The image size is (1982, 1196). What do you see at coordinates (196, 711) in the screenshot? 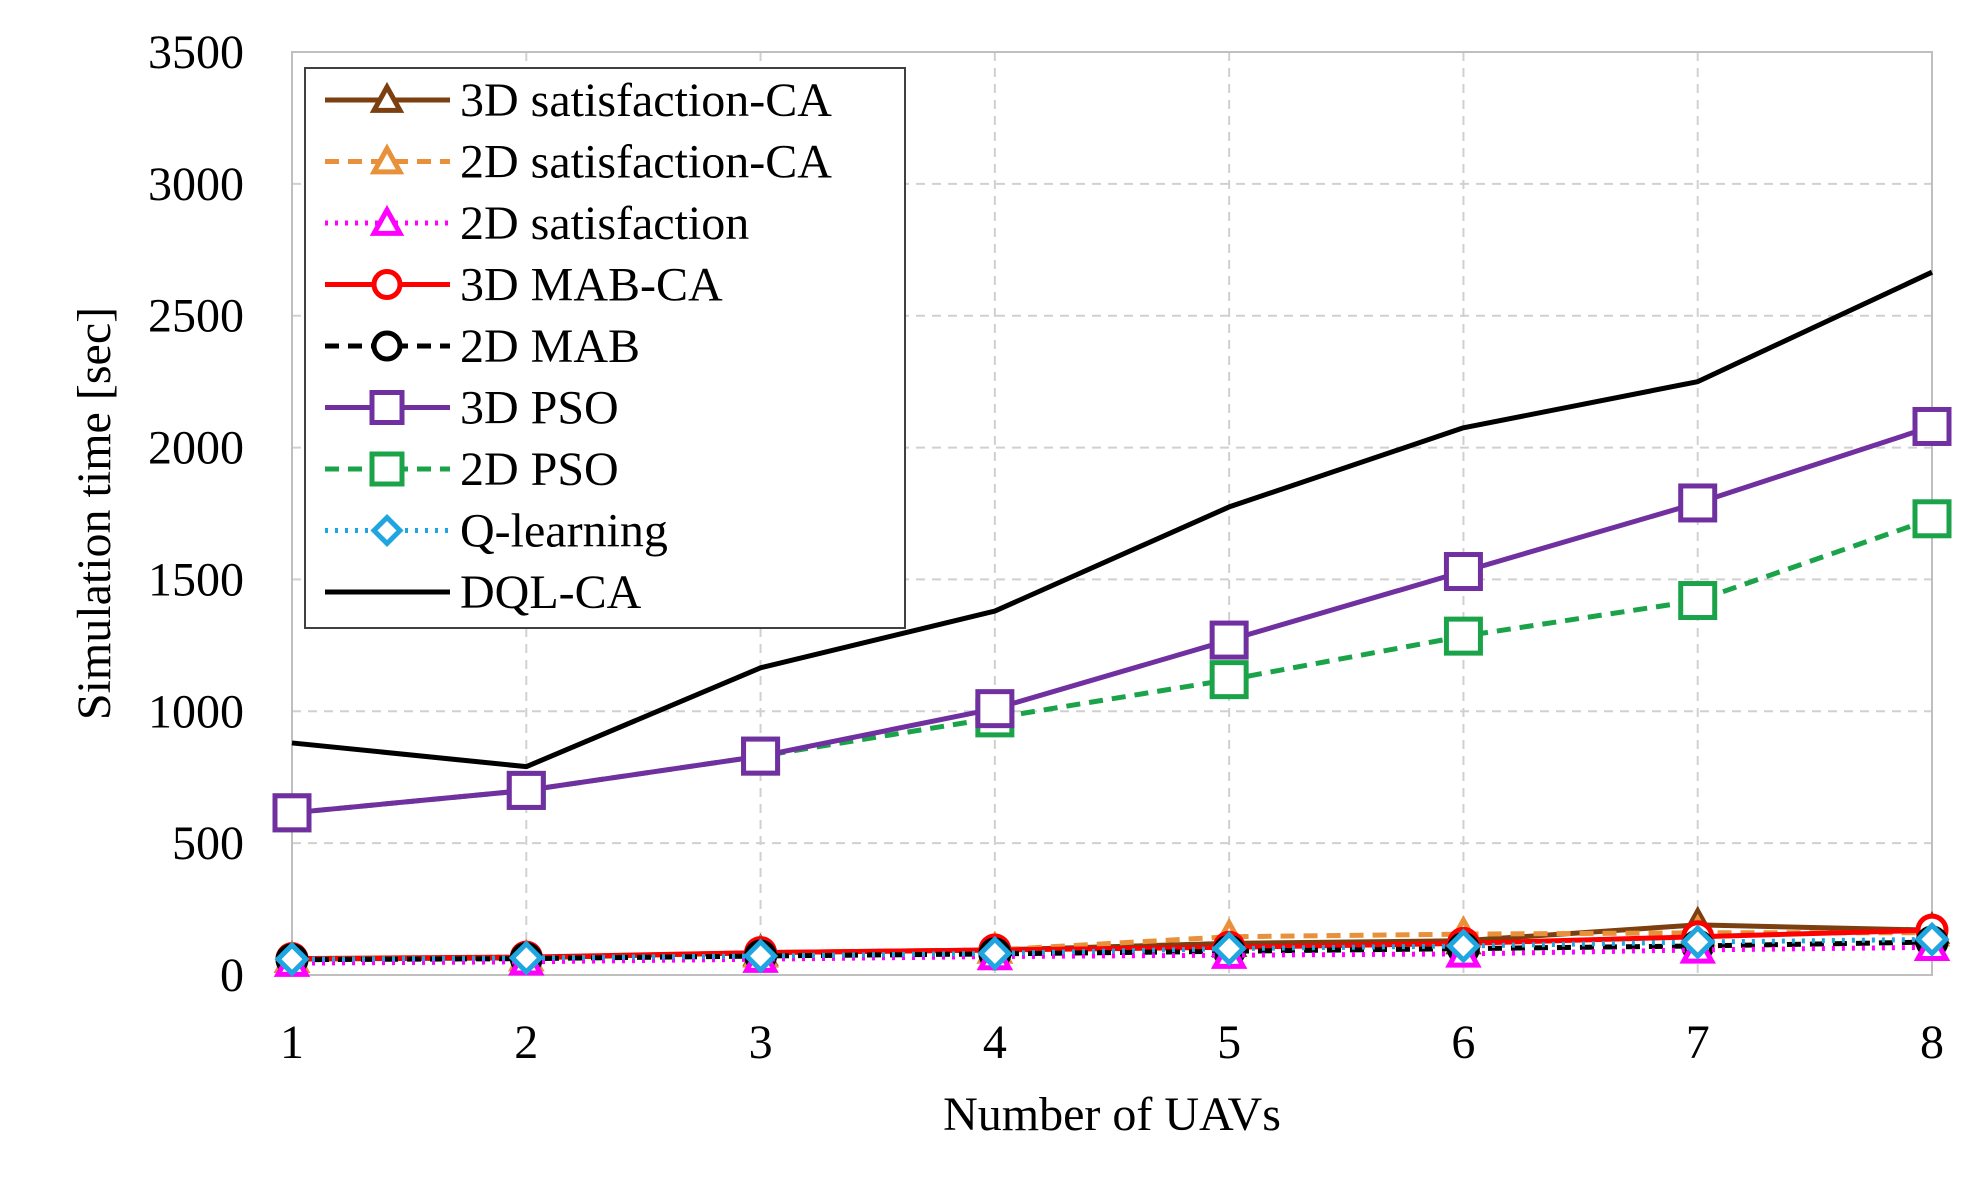
I see `y-tick-label: 1000` at bounding box center [196, 711].